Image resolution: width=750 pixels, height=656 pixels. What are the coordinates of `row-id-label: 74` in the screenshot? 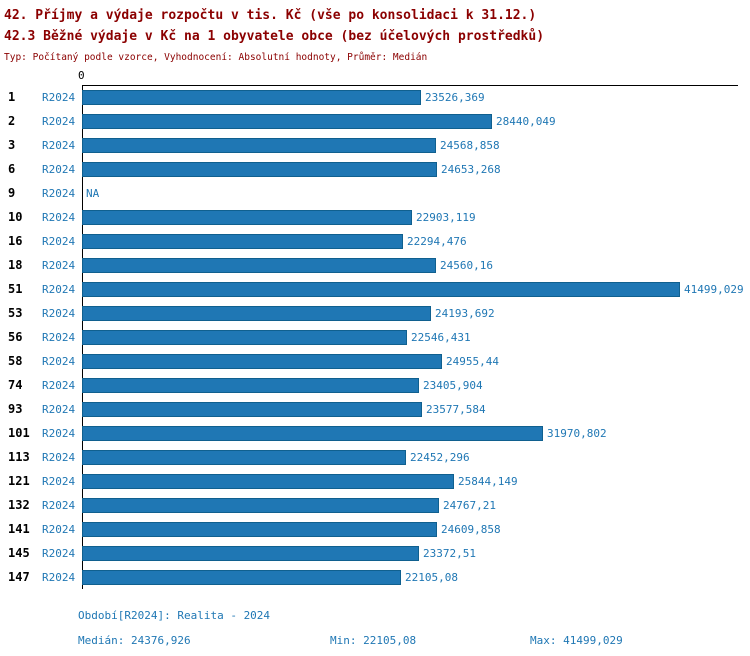 It's located at (15, 385).